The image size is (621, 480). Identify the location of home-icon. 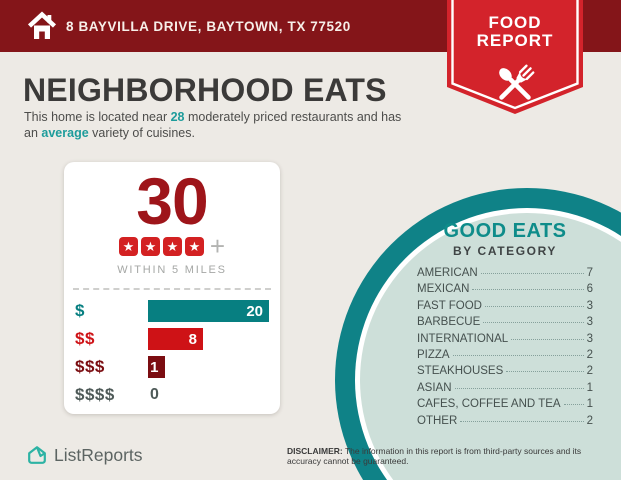
(42, 26).